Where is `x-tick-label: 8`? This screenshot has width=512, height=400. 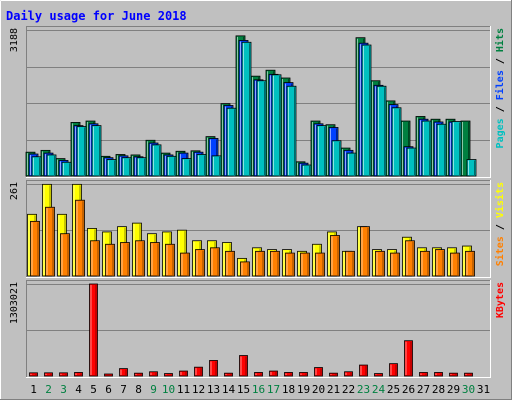 x-tick-label: 8 is located at coordinates (138, 389).